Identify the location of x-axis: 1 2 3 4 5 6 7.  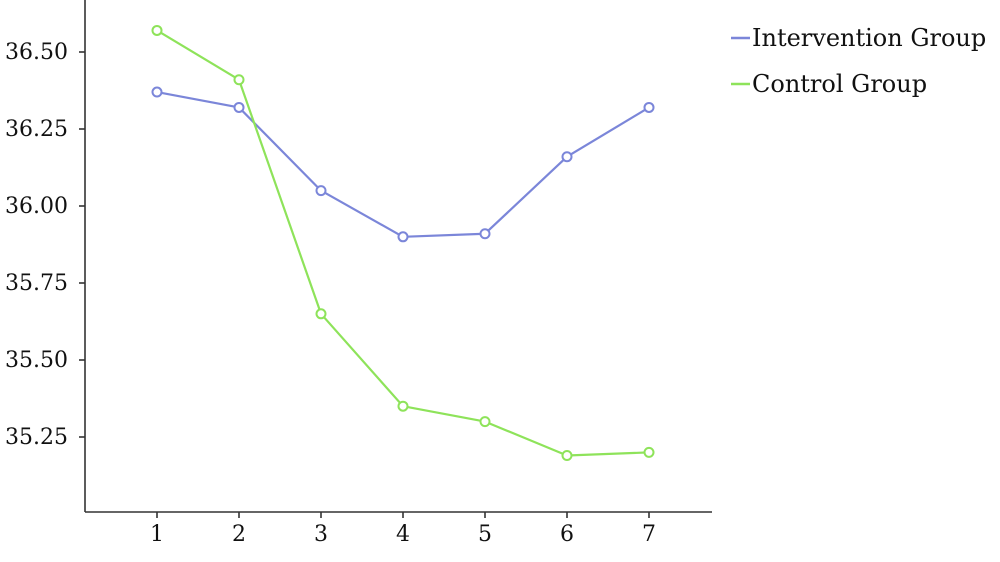
(403, 529).